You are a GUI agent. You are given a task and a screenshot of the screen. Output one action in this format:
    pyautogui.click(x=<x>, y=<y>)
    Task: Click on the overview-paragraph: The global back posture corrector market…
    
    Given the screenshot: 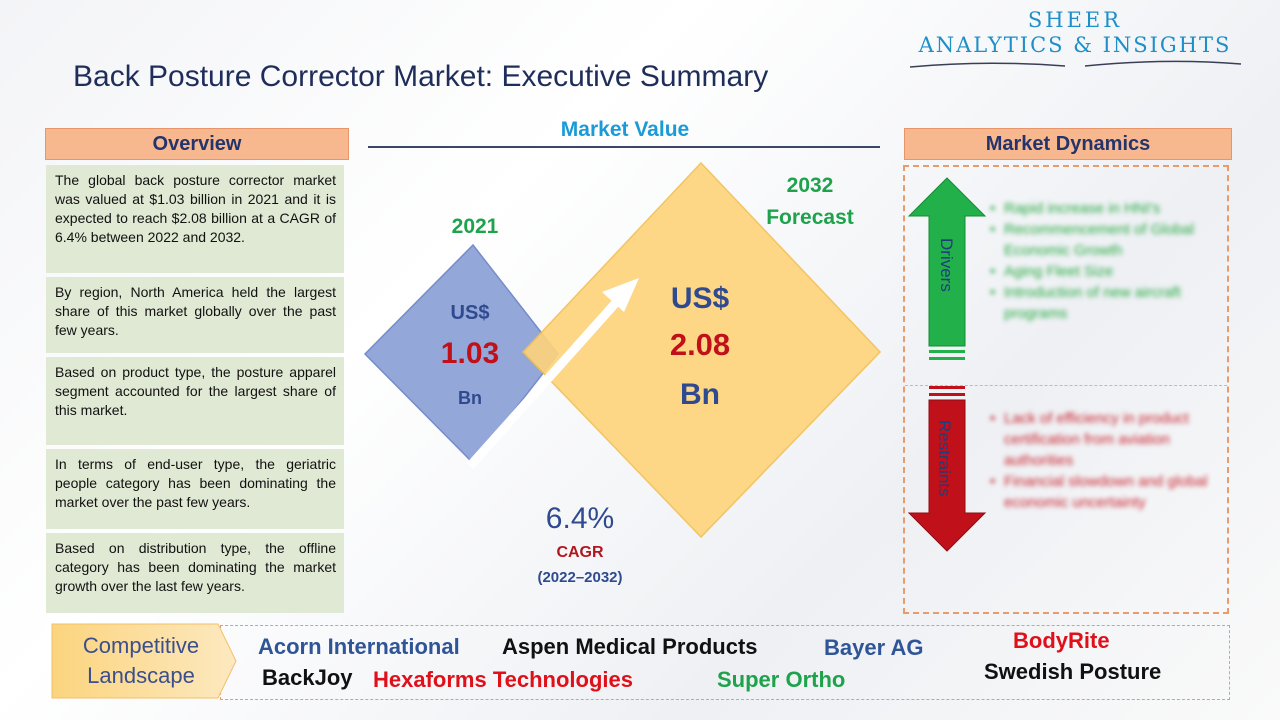 What is the action you would take?
    pyautogui.click(x=195, y=219)
    